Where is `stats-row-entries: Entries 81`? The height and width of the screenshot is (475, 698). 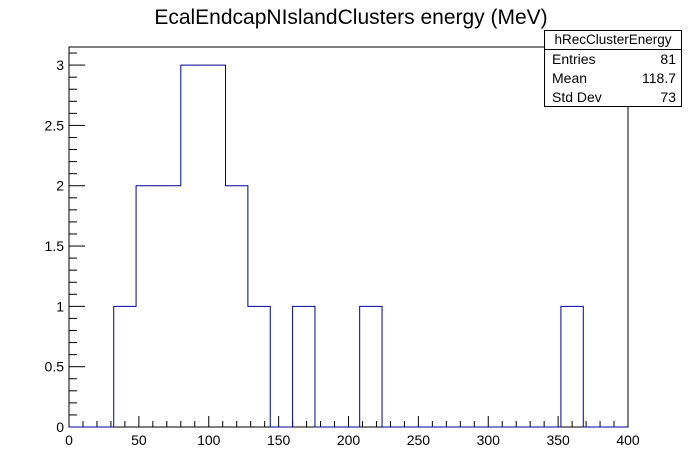
stats-row-entries: Entries 81 is located at coordinates (613, 59).